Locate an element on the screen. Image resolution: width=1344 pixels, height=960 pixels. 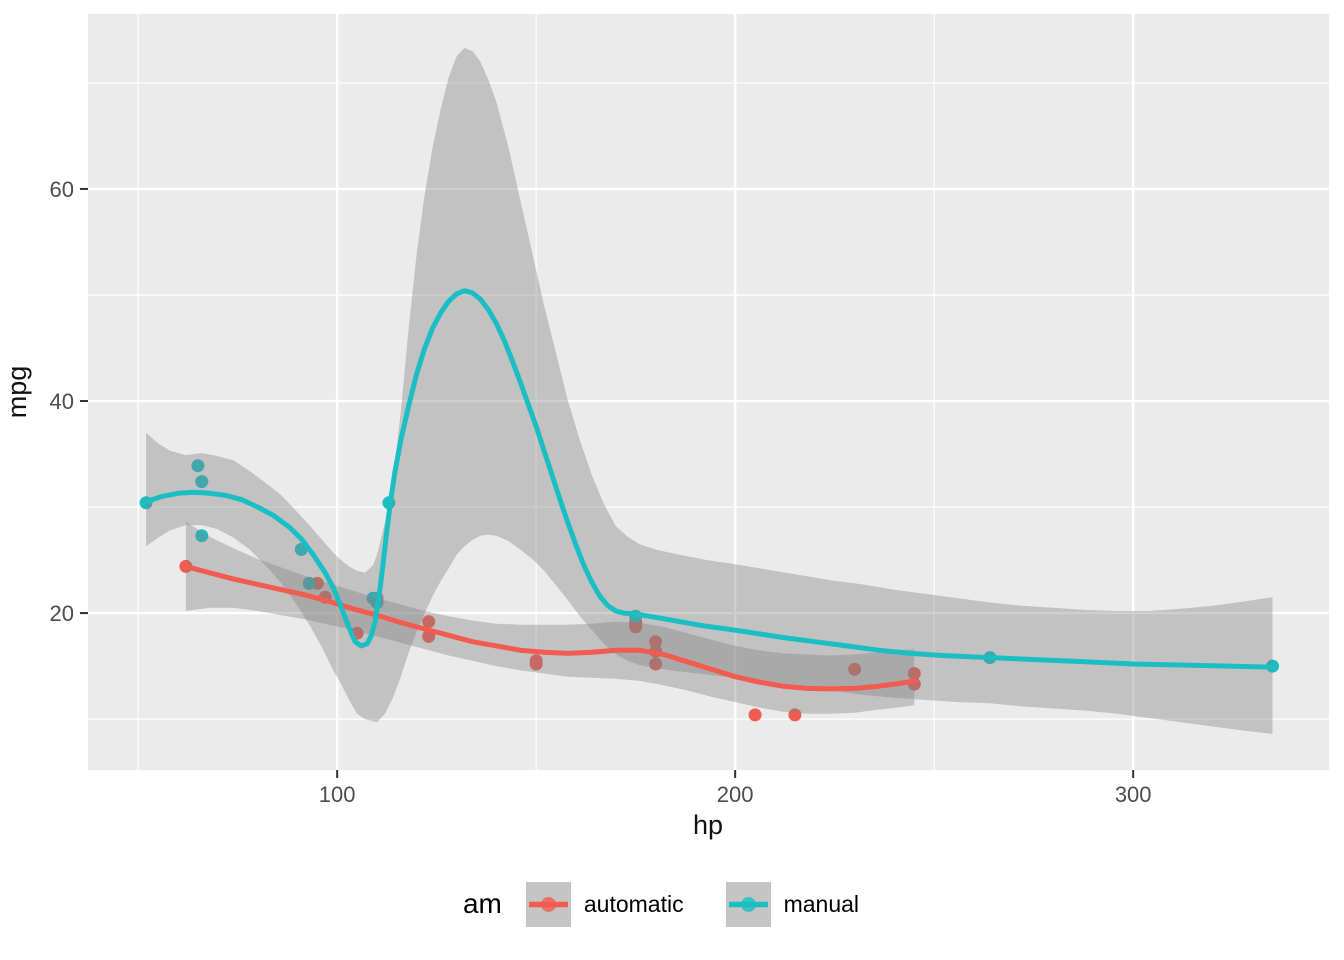
y-axis-title: mpg is located at coordinates (17, 392).